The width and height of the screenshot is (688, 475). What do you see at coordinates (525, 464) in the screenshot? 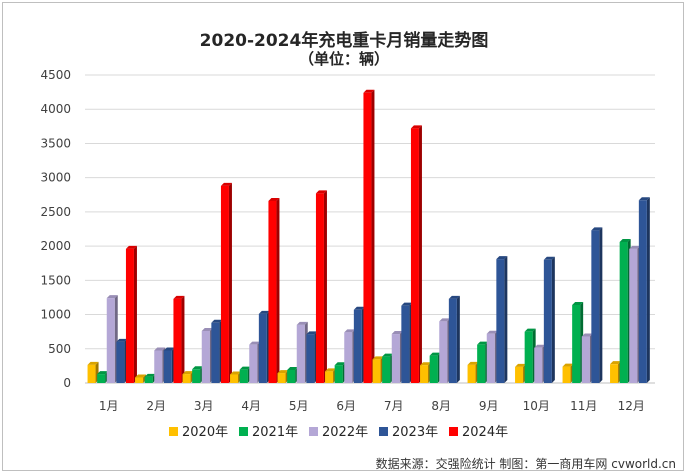
I see `source-note: 数据来源：交强险统计 制图：第一商用车网 cvworld.cn` at bounding box center [525, 464].